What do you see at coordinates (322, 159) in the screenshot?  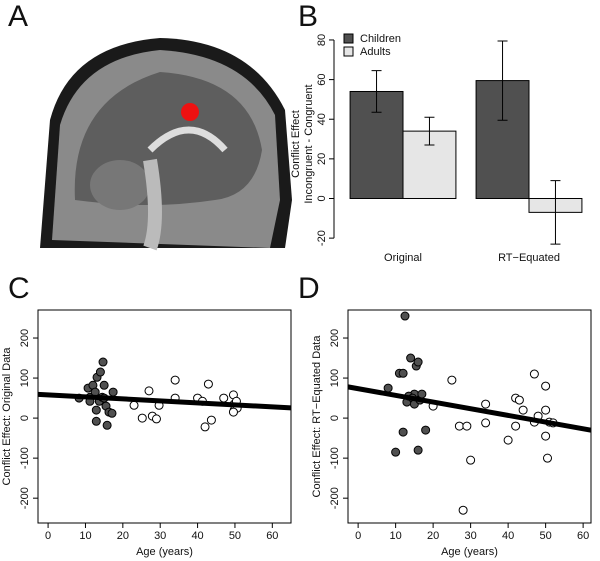 I see `y-tick-label: 20` at bounding box center [322, 159].